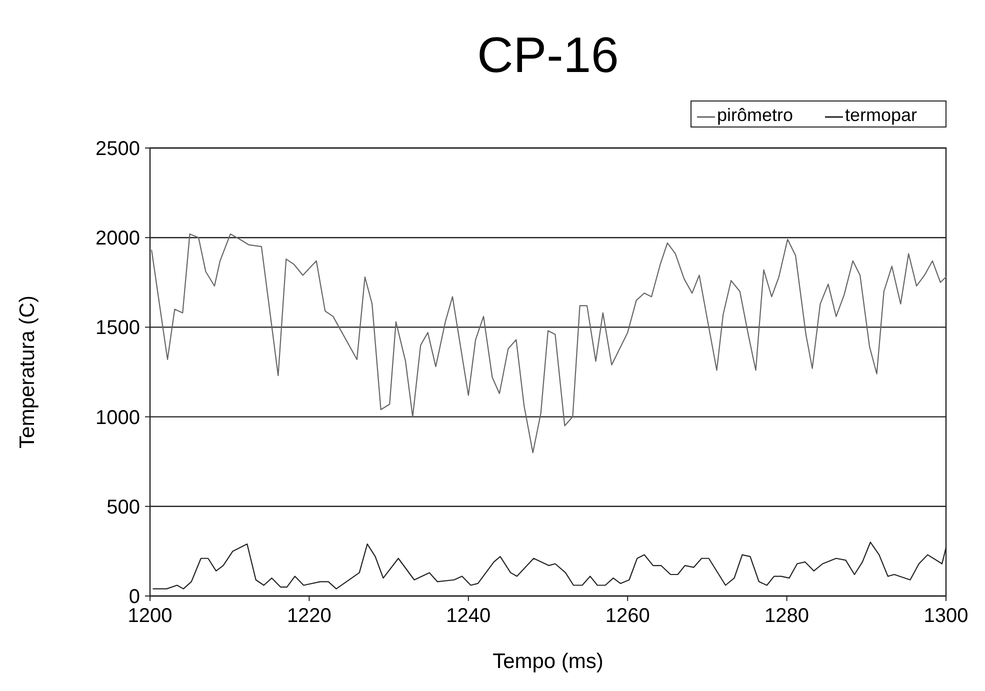  What do you see at coordinates (881, 115) in the screenshot?
I see `legend-label: termopar` at bounding box center [881, 115].